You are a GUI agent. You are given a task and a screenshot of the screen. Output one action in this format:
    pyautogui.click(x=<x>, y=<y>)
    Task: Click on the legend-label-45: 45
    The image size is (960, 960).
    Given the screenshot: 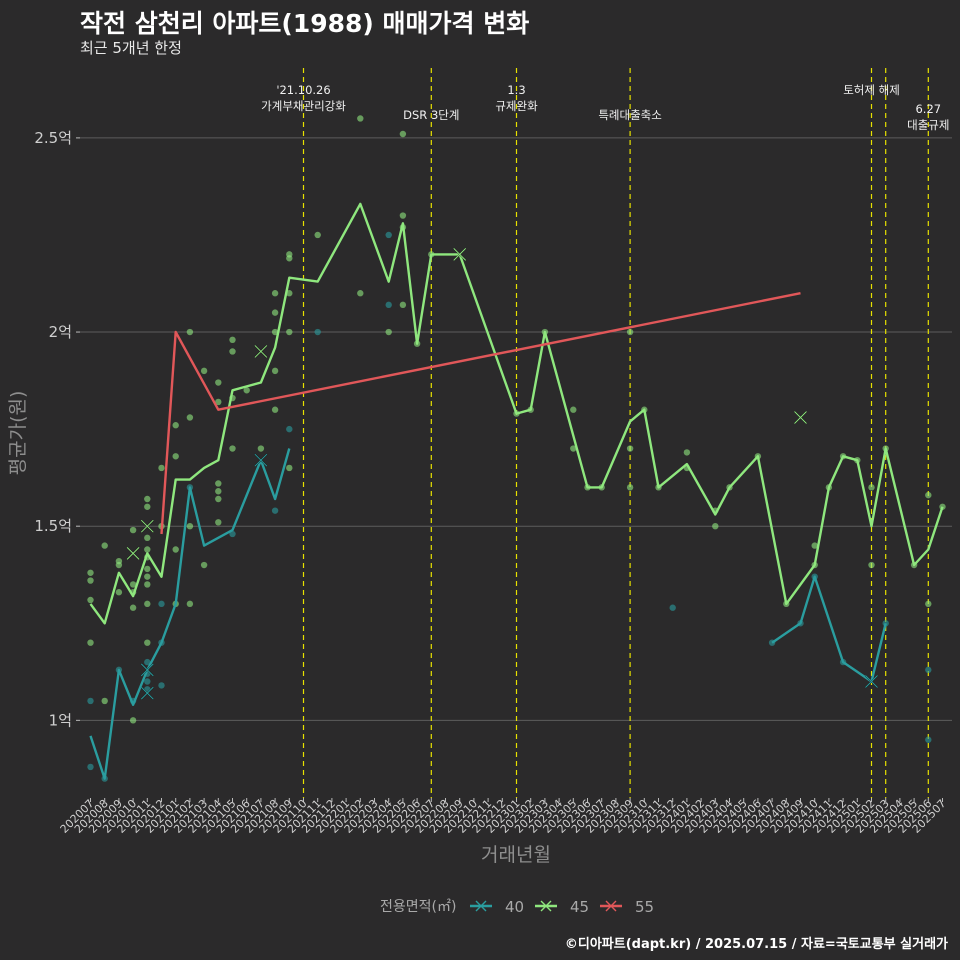 What is the action you would take?
    pyautogui.click(x=579, y=907)
    